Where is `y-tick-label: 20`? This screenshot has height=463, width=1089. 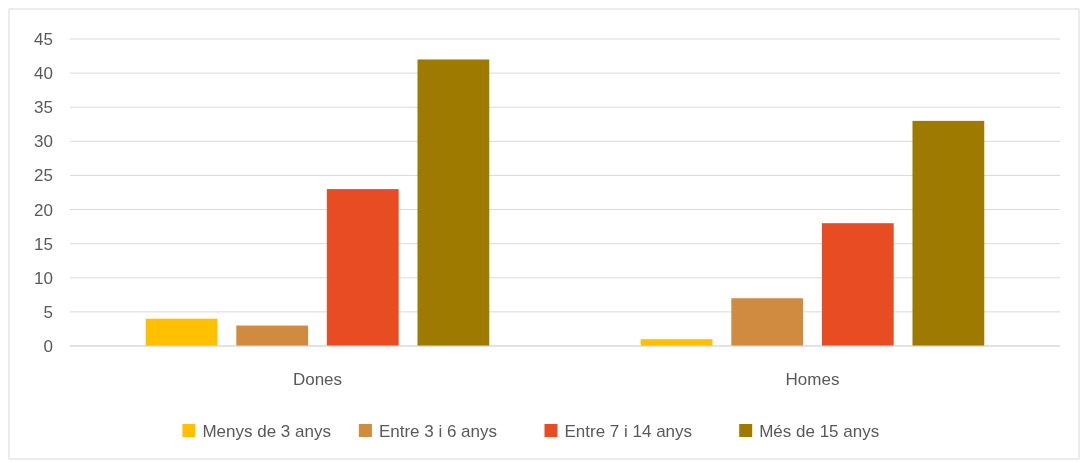 y-tick-label: 20 is located at coordinates (43, 210).